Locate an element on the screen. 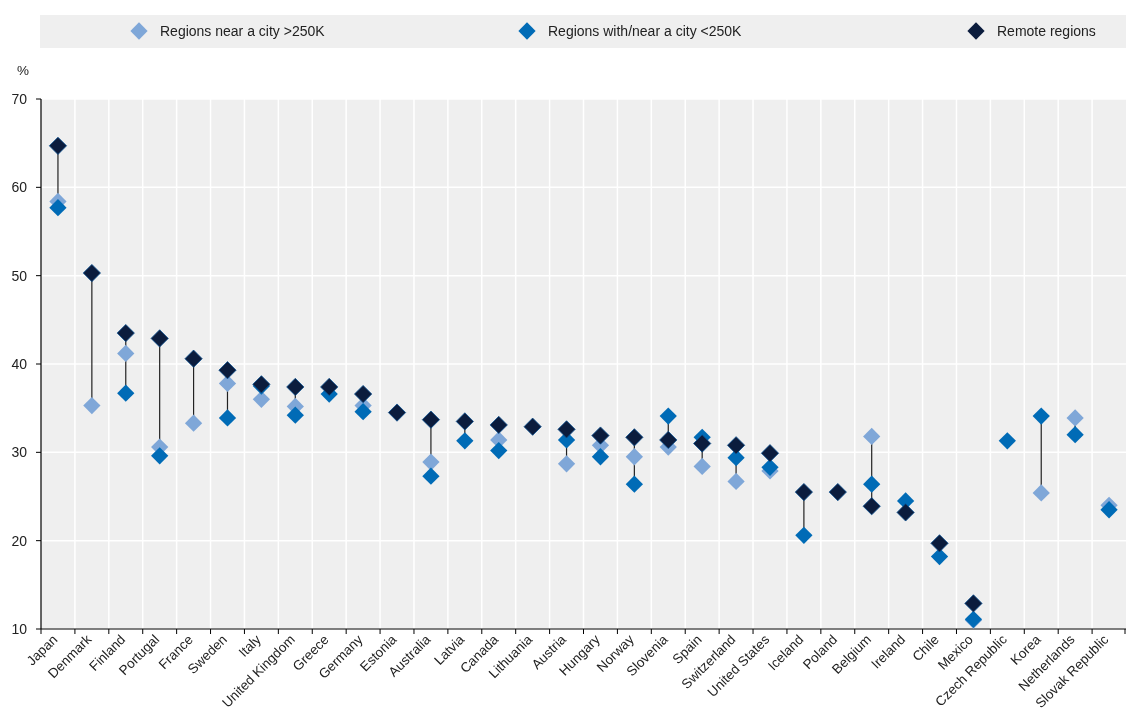  legend-label: Regions near a city >250K is located at coordinates (243, 30).